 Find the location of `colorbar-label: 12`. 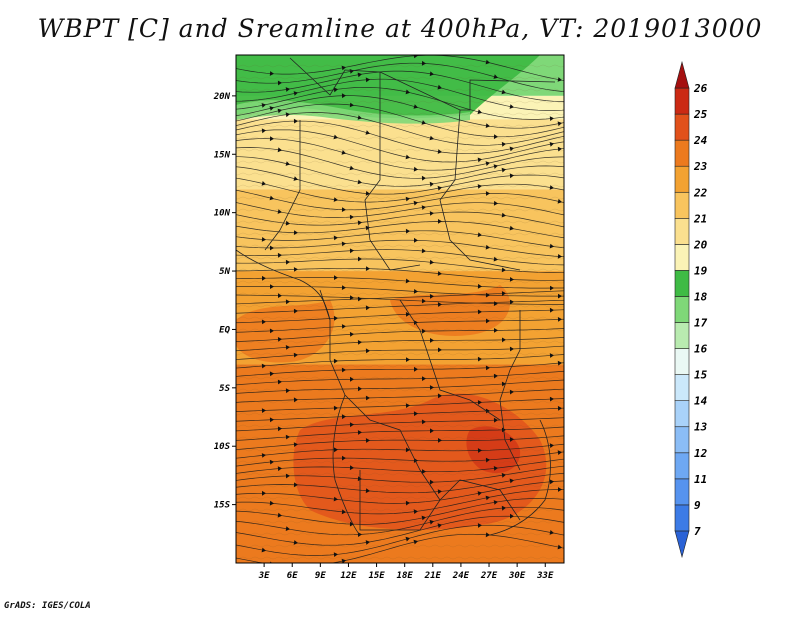

colorbar-label: 12 is located at coordinates (701, 453).